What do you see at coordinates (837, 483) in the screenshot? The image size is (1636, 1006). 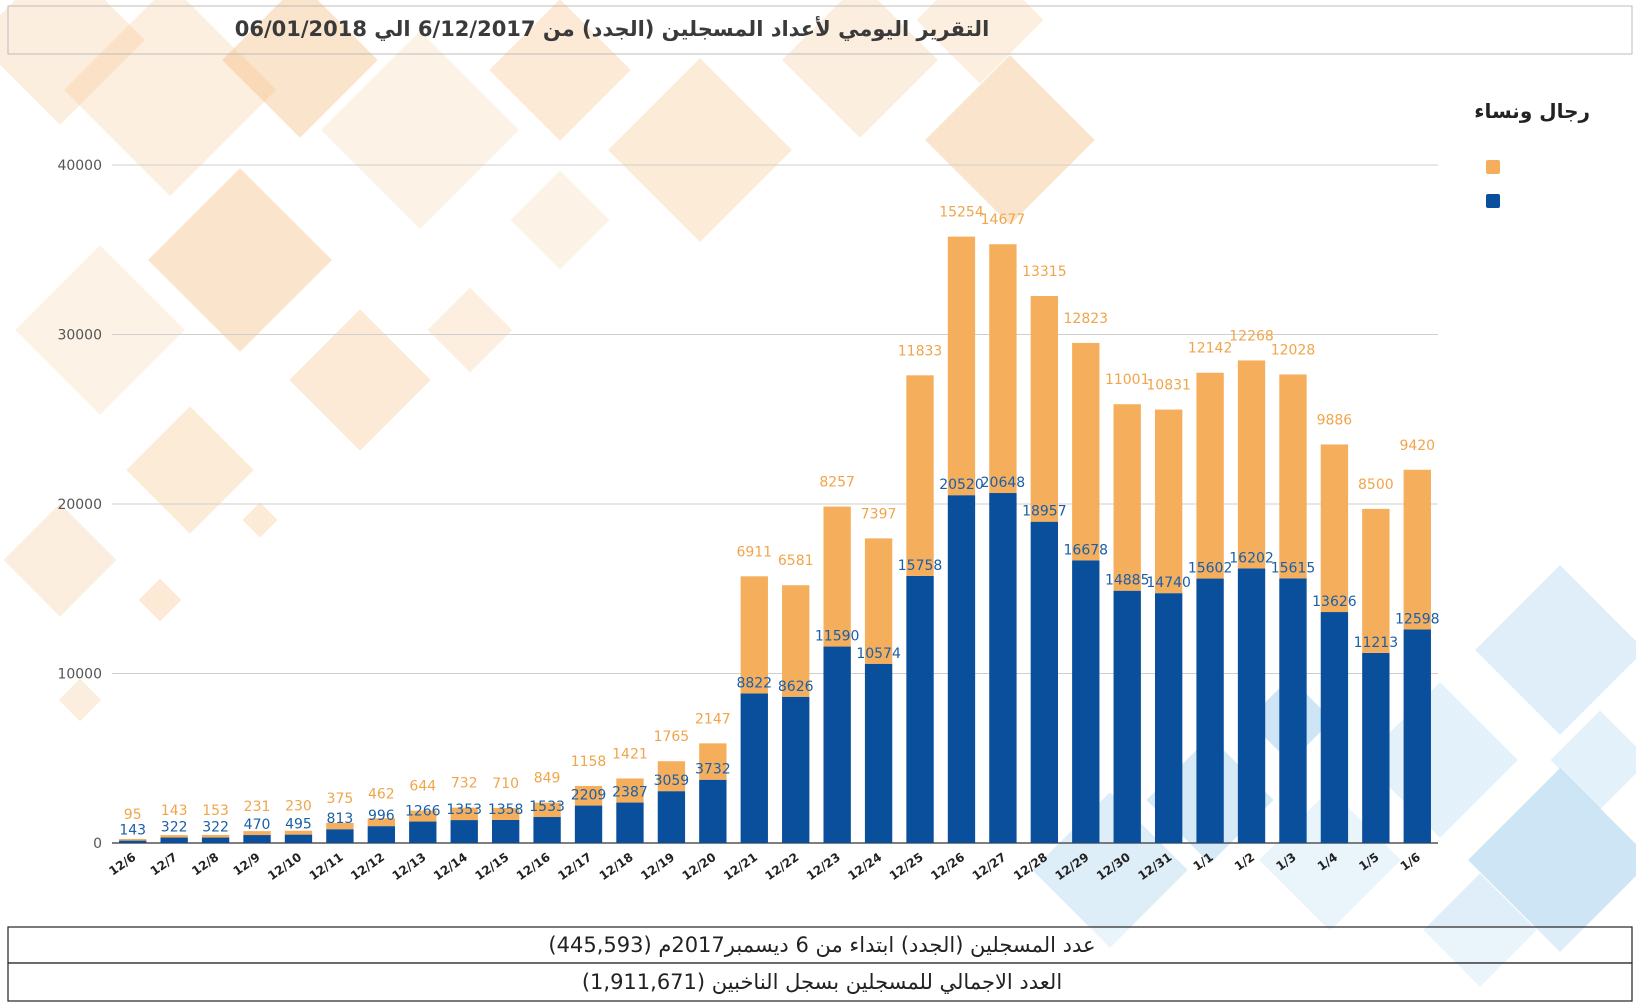 I see `data-label-orange: 8257` at bounding box center [837, 483].